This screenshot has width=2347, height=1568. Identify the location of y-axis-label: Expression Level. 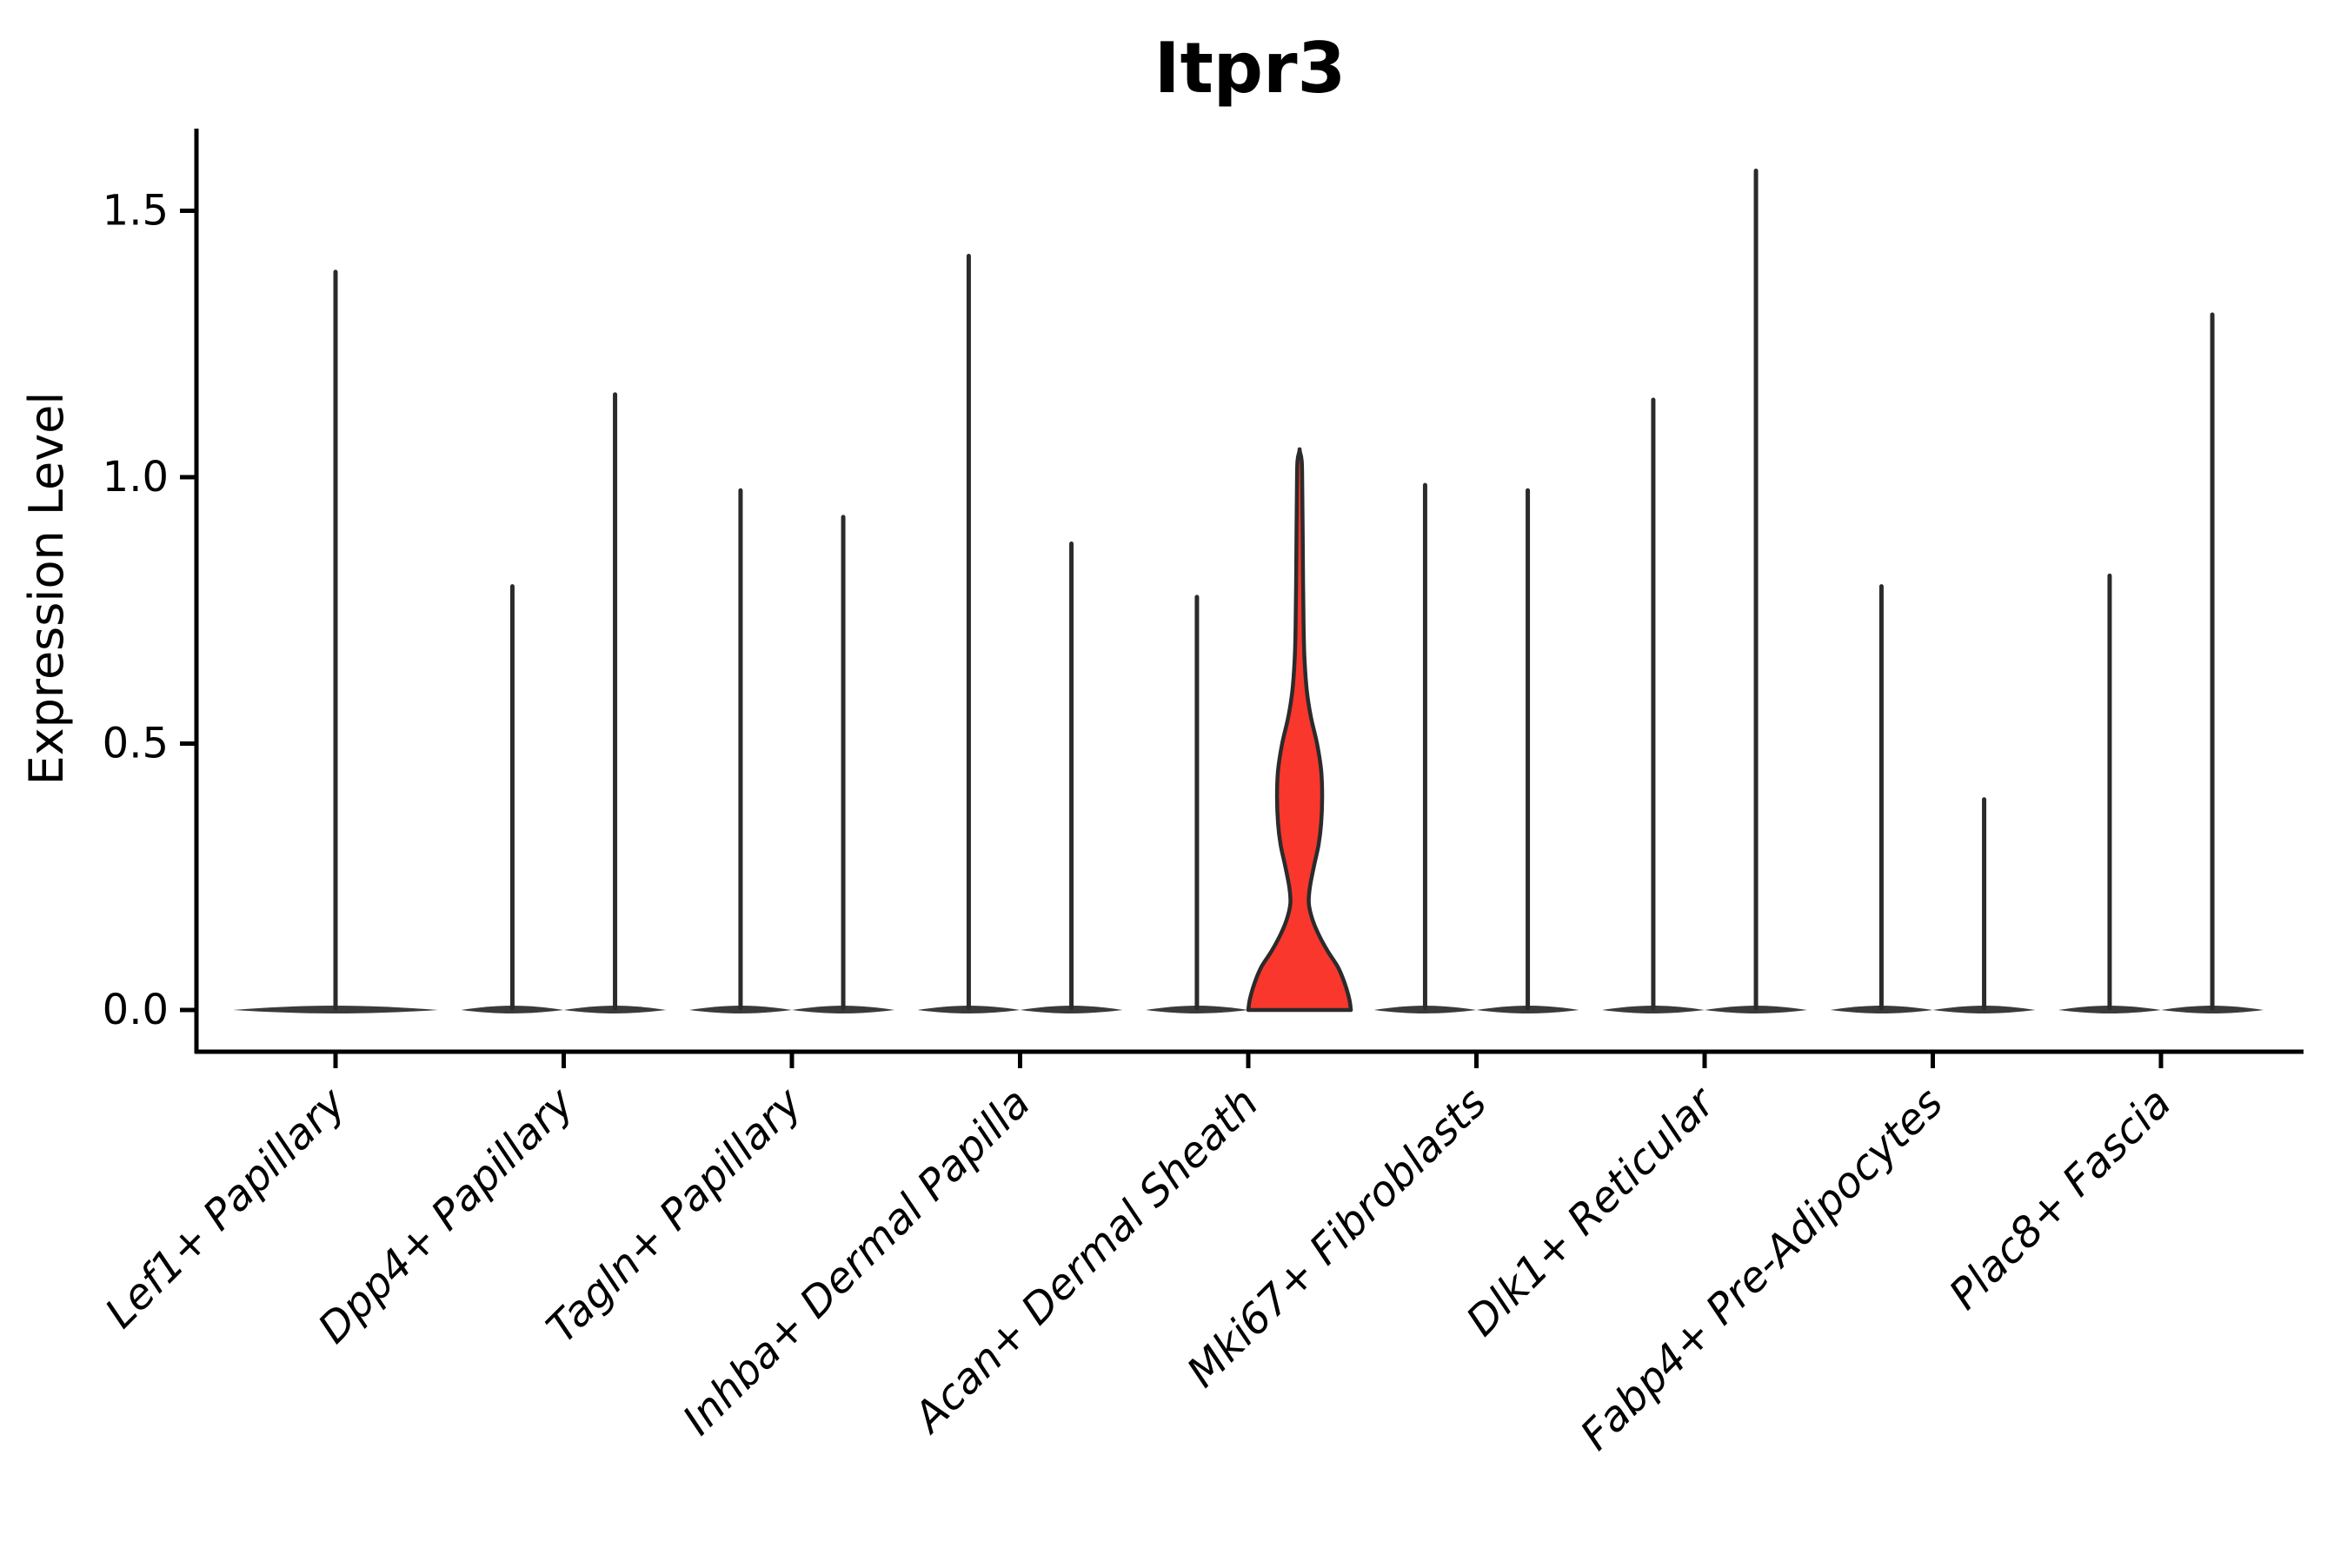
(46, 589).